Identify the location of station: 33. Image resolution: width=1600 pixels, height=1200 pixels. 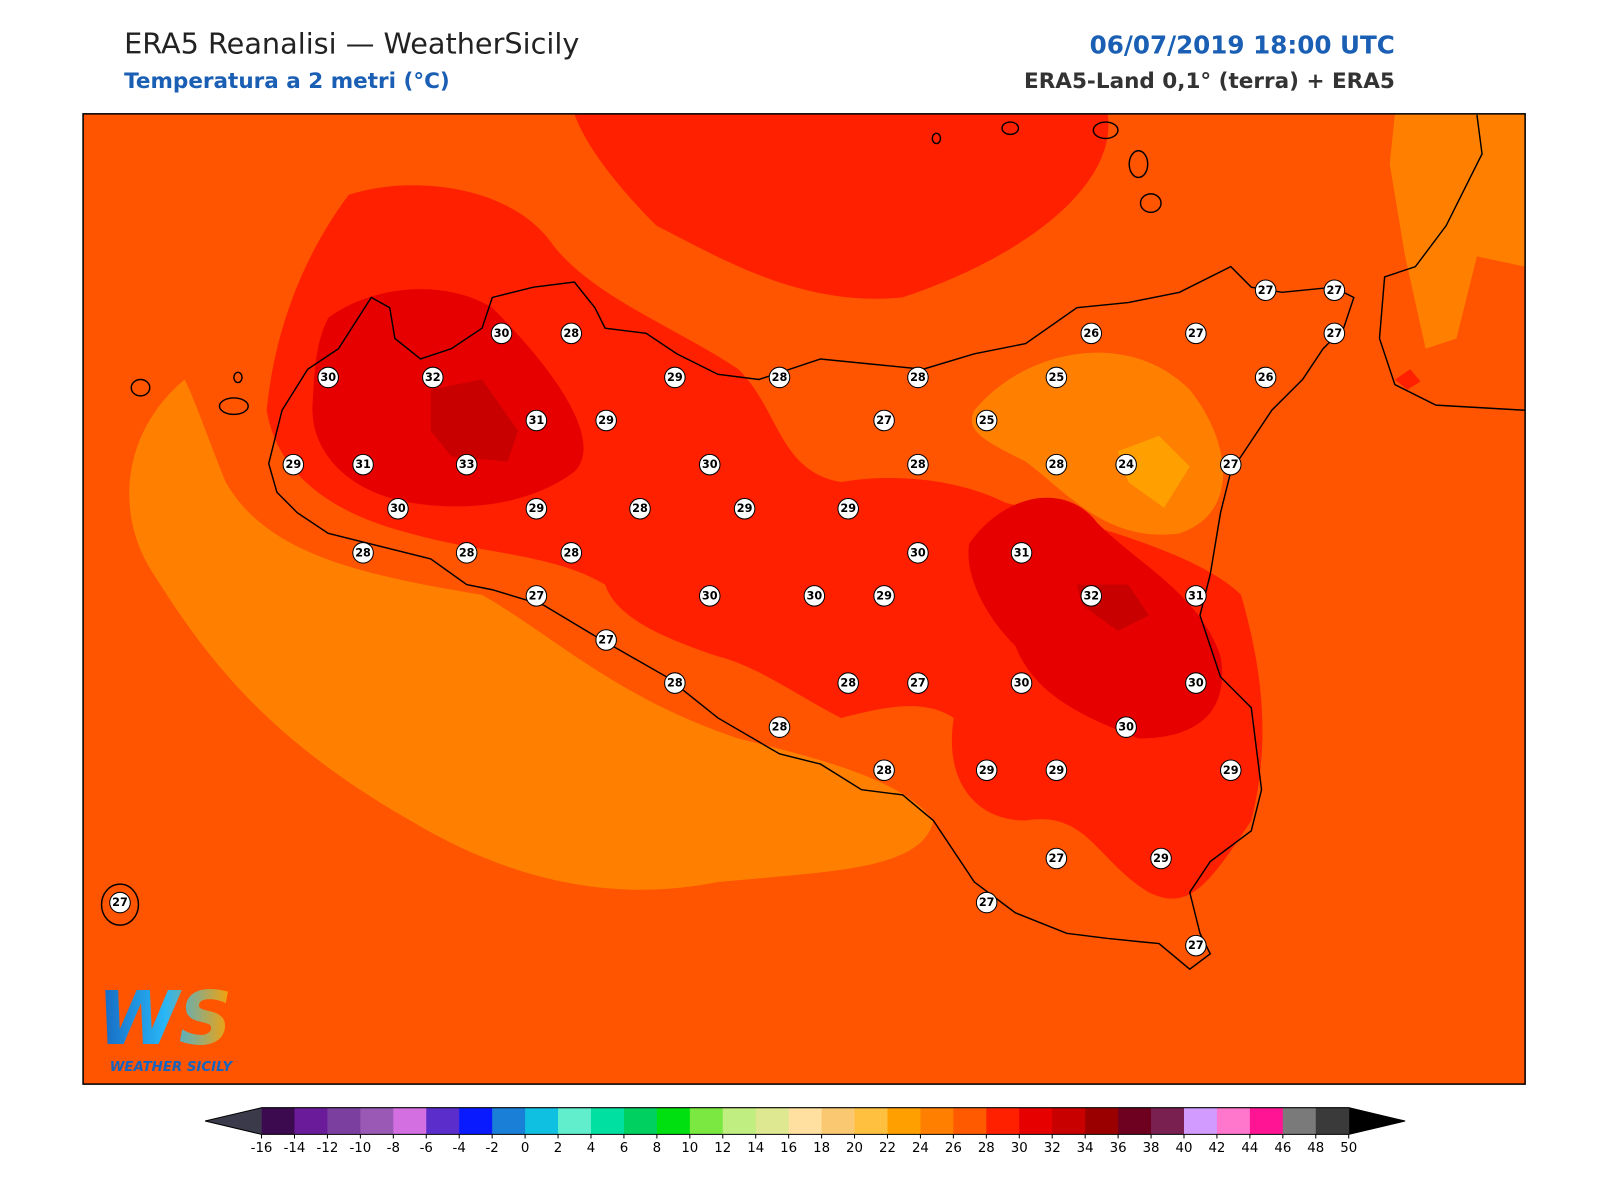
(466, 464).